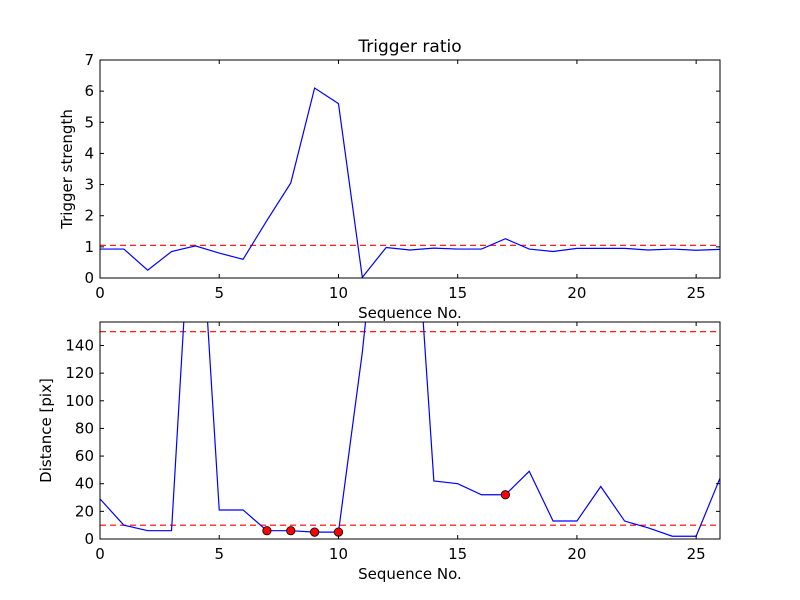 This screenshot has width=800, height=600. I want to click on bottom-y-tick-label: 20, so click(84, 511).